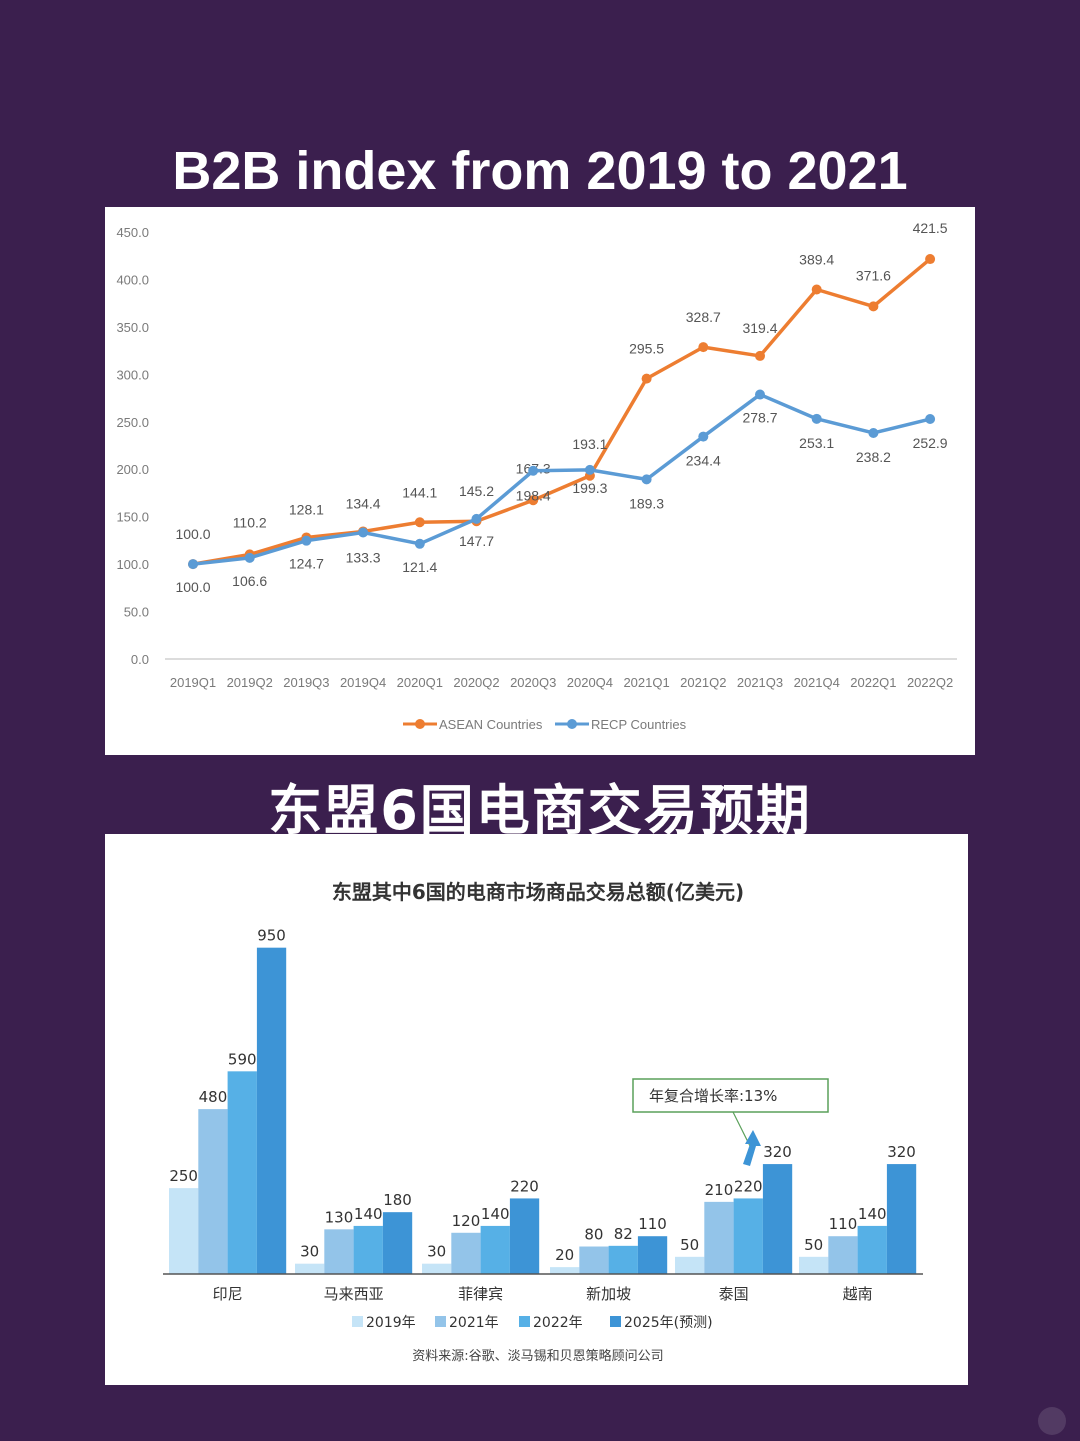 The height and width of the screenshot is (1441, 1080). What do you see at coordinates (132, 279) in the screenshot?
I see `y-tick-label: 400.0` at bounding box center [132, 279].